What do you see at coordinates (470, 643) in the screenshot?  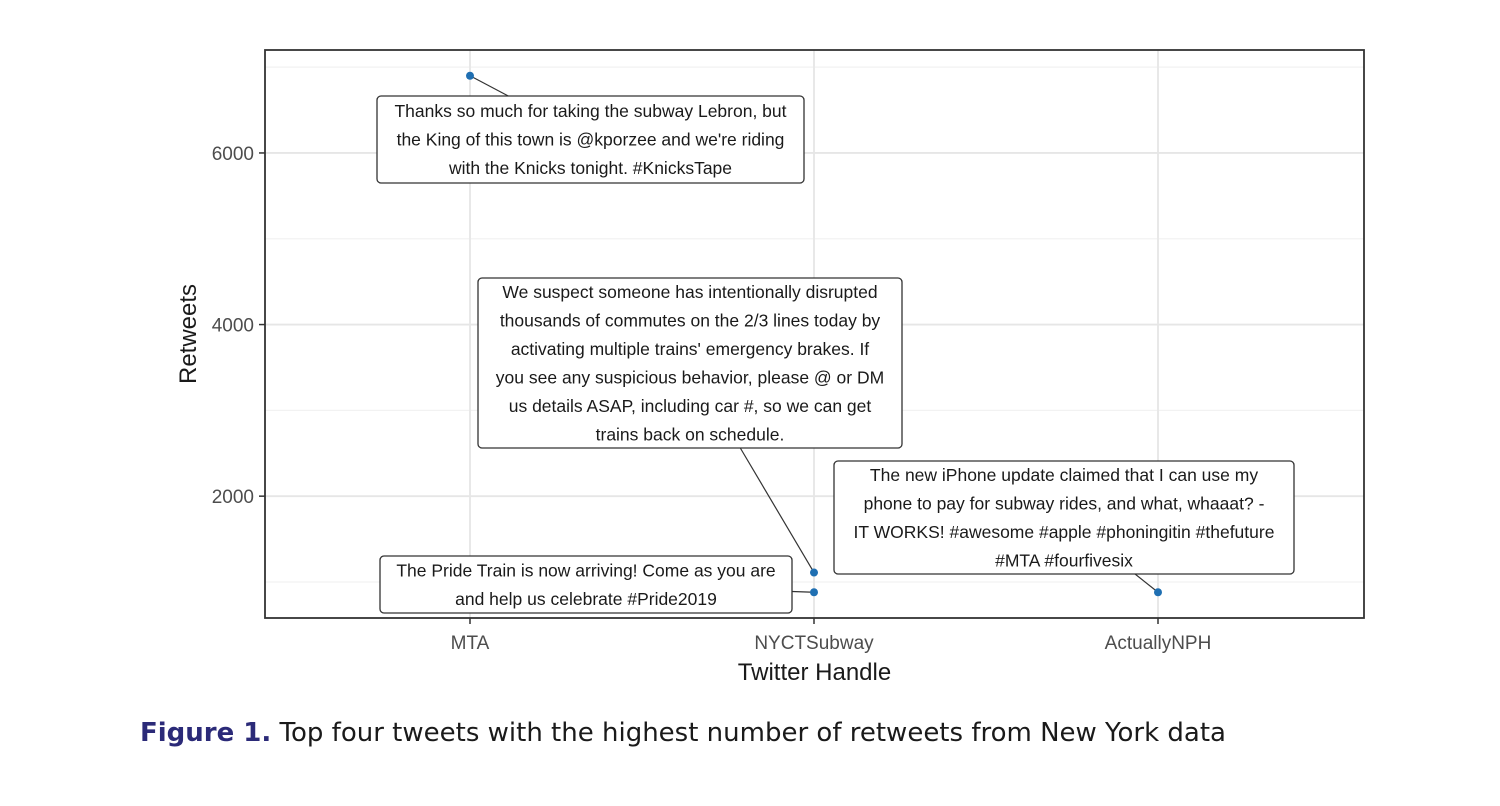 I see `x-tick-label: MTA` at bounding box center [470, 643].